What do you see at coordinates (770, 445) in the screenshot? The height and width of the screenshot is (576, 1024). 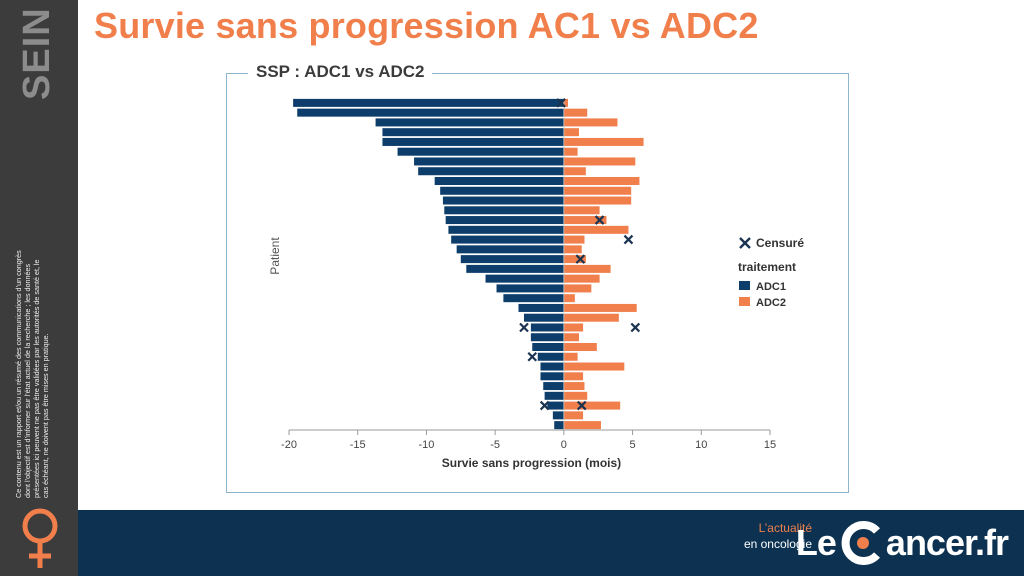 I see `x-tick-label: 15` at bounding box center [770, 445].